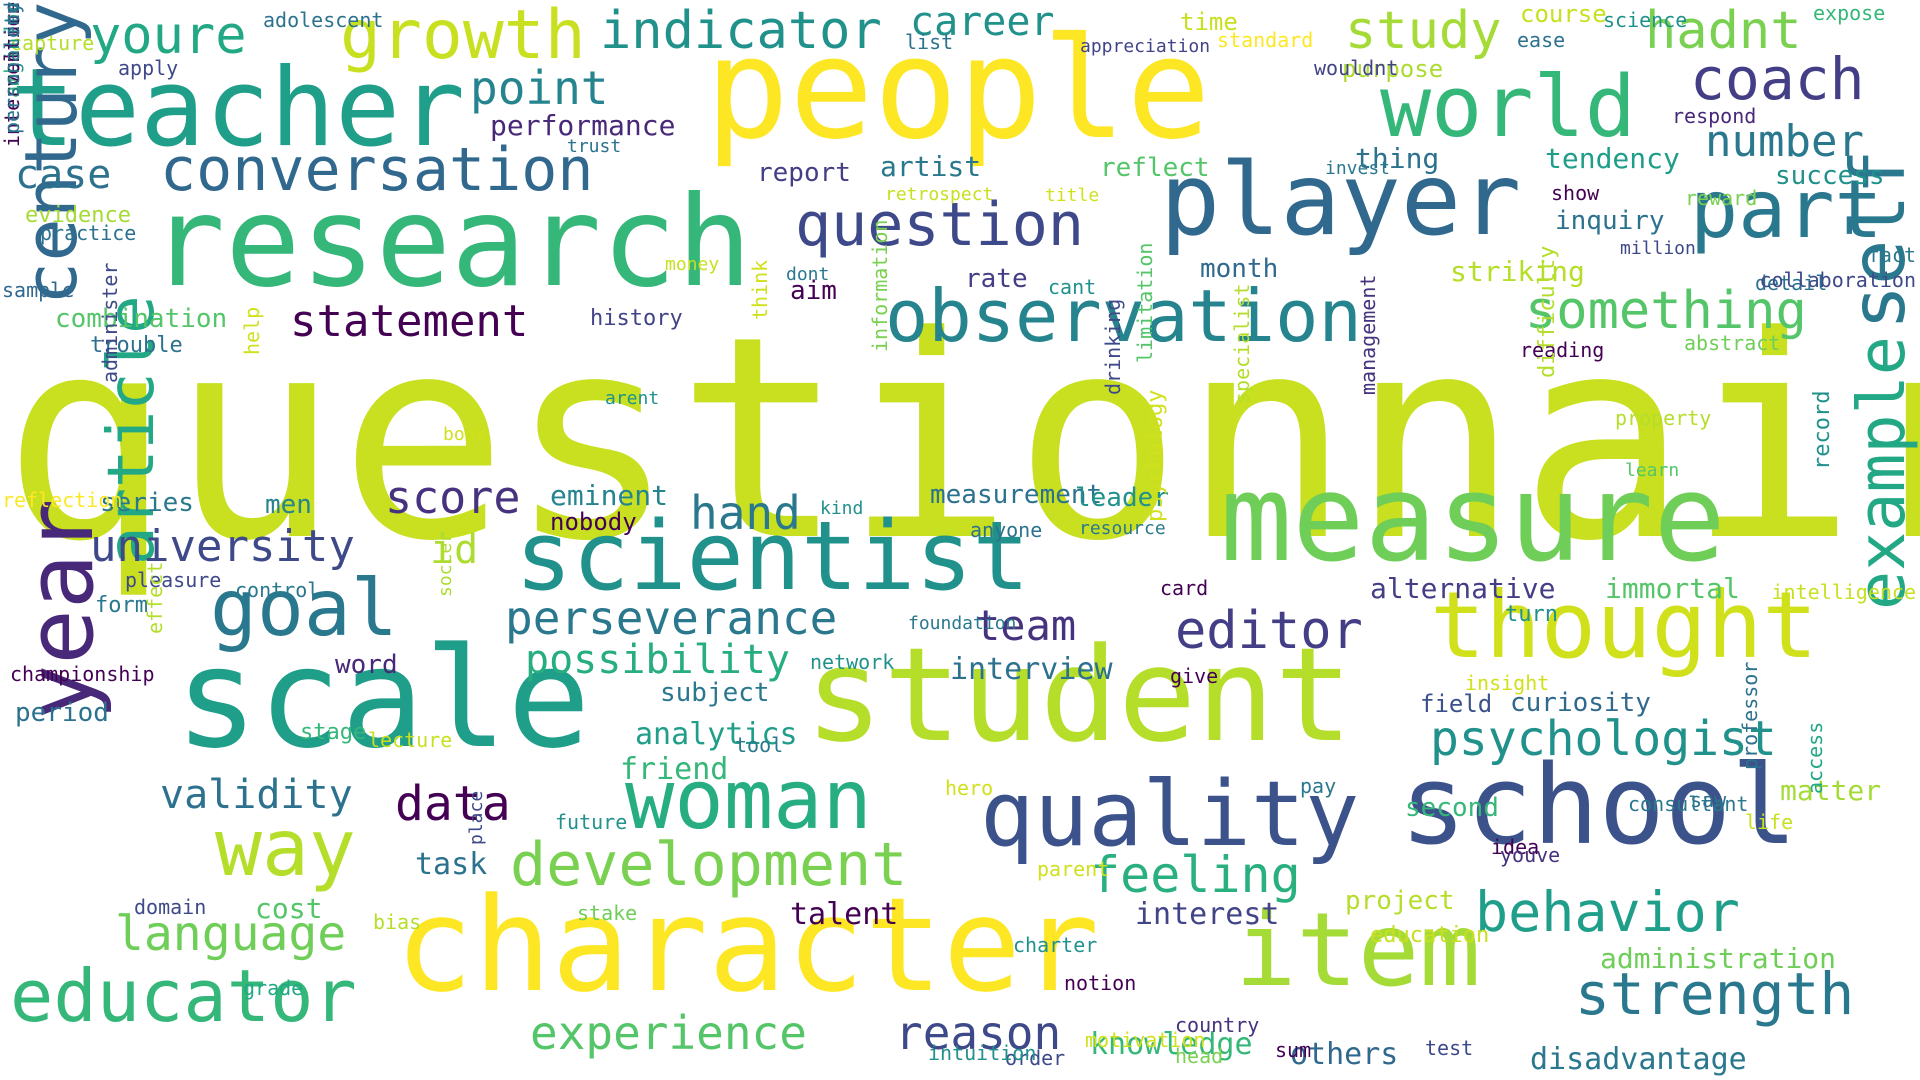 Image resolution: width=1920 pixels, height=1080 pixels. I want to click on word-test: test, so click(1449, 1048).